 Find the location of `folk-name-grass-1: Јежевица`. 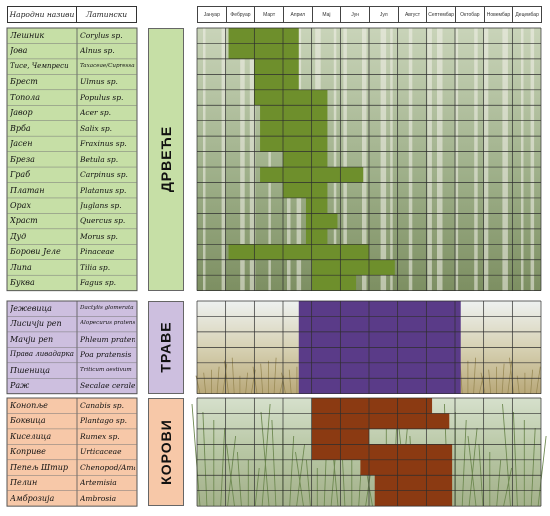

folk-name-grass-1: Јежевица is located at coordinates (31, 308).